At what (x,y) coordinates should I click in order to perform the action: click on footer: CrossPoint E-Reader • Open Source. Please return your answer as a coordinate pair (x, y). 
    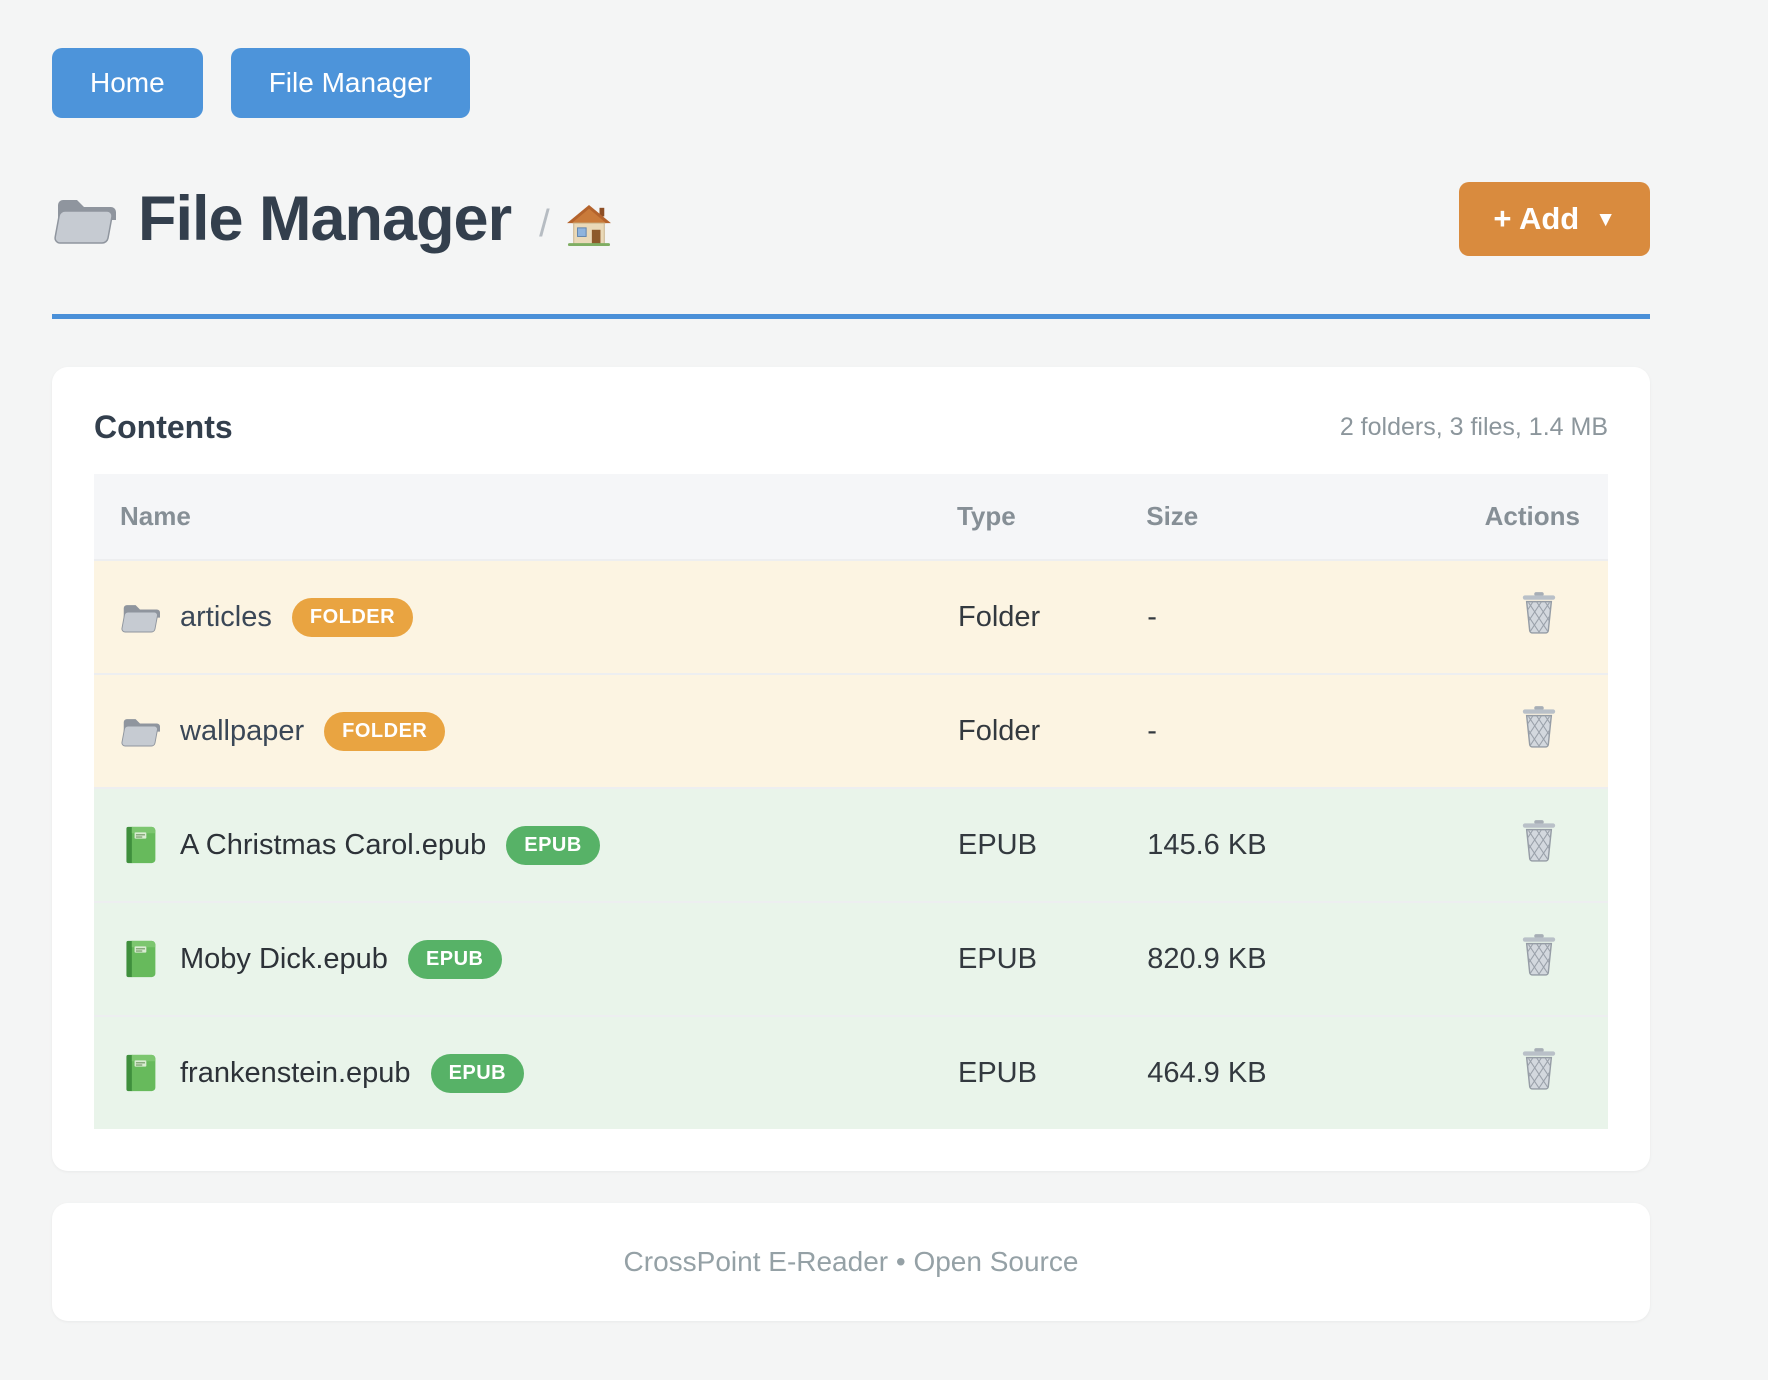
    Looking at the image, I should click on (851, 1262).